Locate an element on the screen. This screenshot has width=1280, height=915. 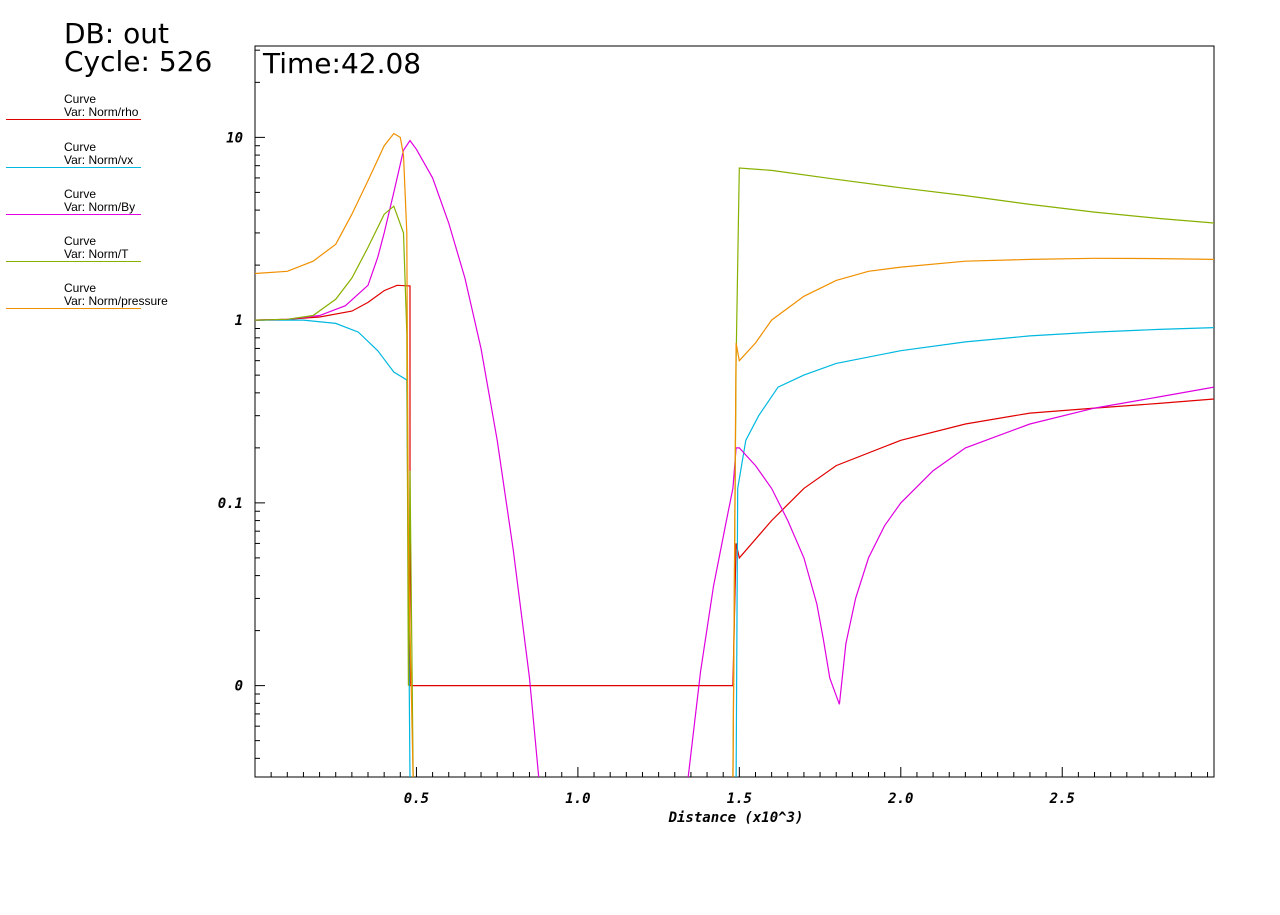
x-axis-label: Distance (x10^3) is located at coordinates (736, 818).